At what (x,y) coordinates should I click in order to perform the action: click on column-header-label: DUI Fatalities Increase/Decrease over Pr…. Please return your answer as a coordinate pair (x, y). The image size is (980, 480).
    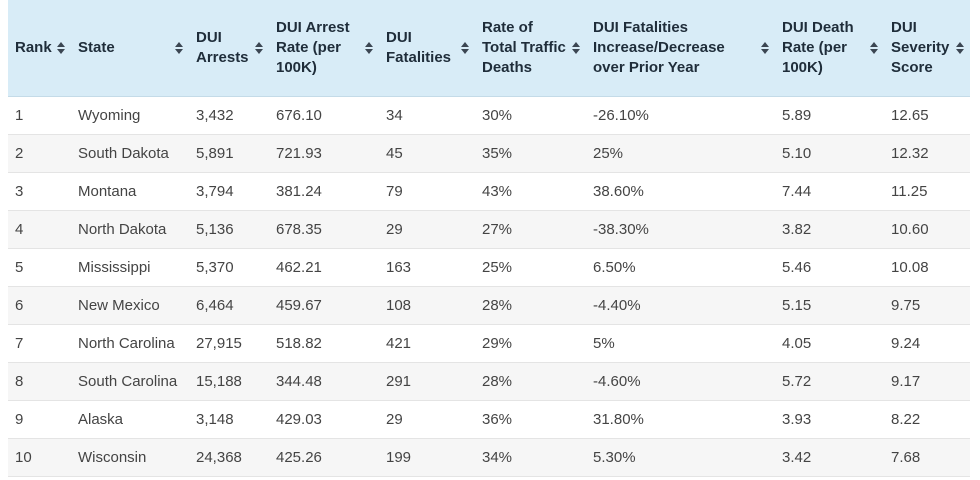
    Looking at the image, I should click on (659, 47).